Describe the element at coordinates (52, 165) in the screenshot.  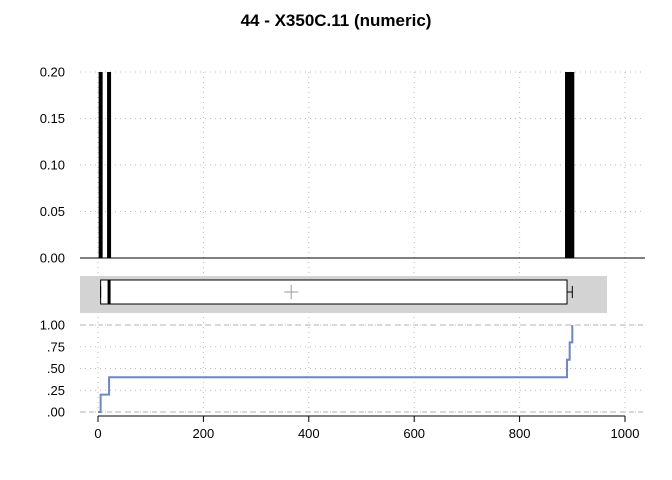
I see `bar-y-tick-label: 0.10` at that location.